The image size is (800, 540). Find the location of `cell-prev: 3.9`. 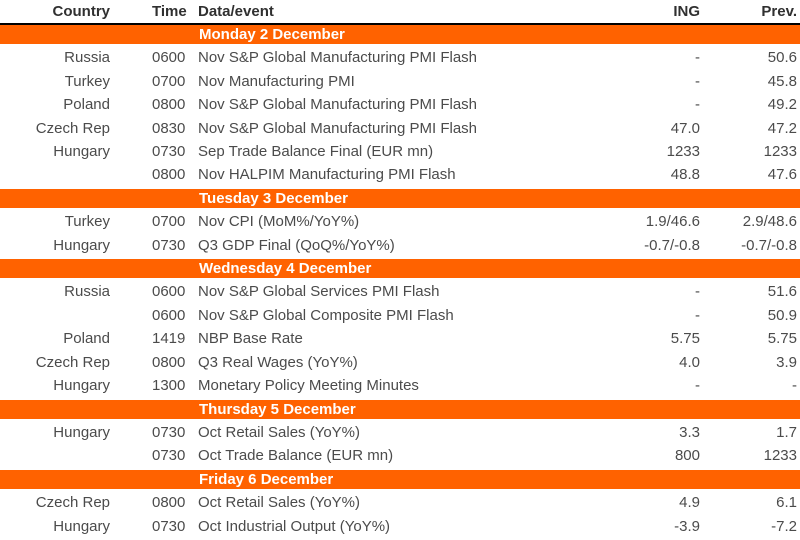

cell-prev: 3.9 is located at coordinates (786, 362).